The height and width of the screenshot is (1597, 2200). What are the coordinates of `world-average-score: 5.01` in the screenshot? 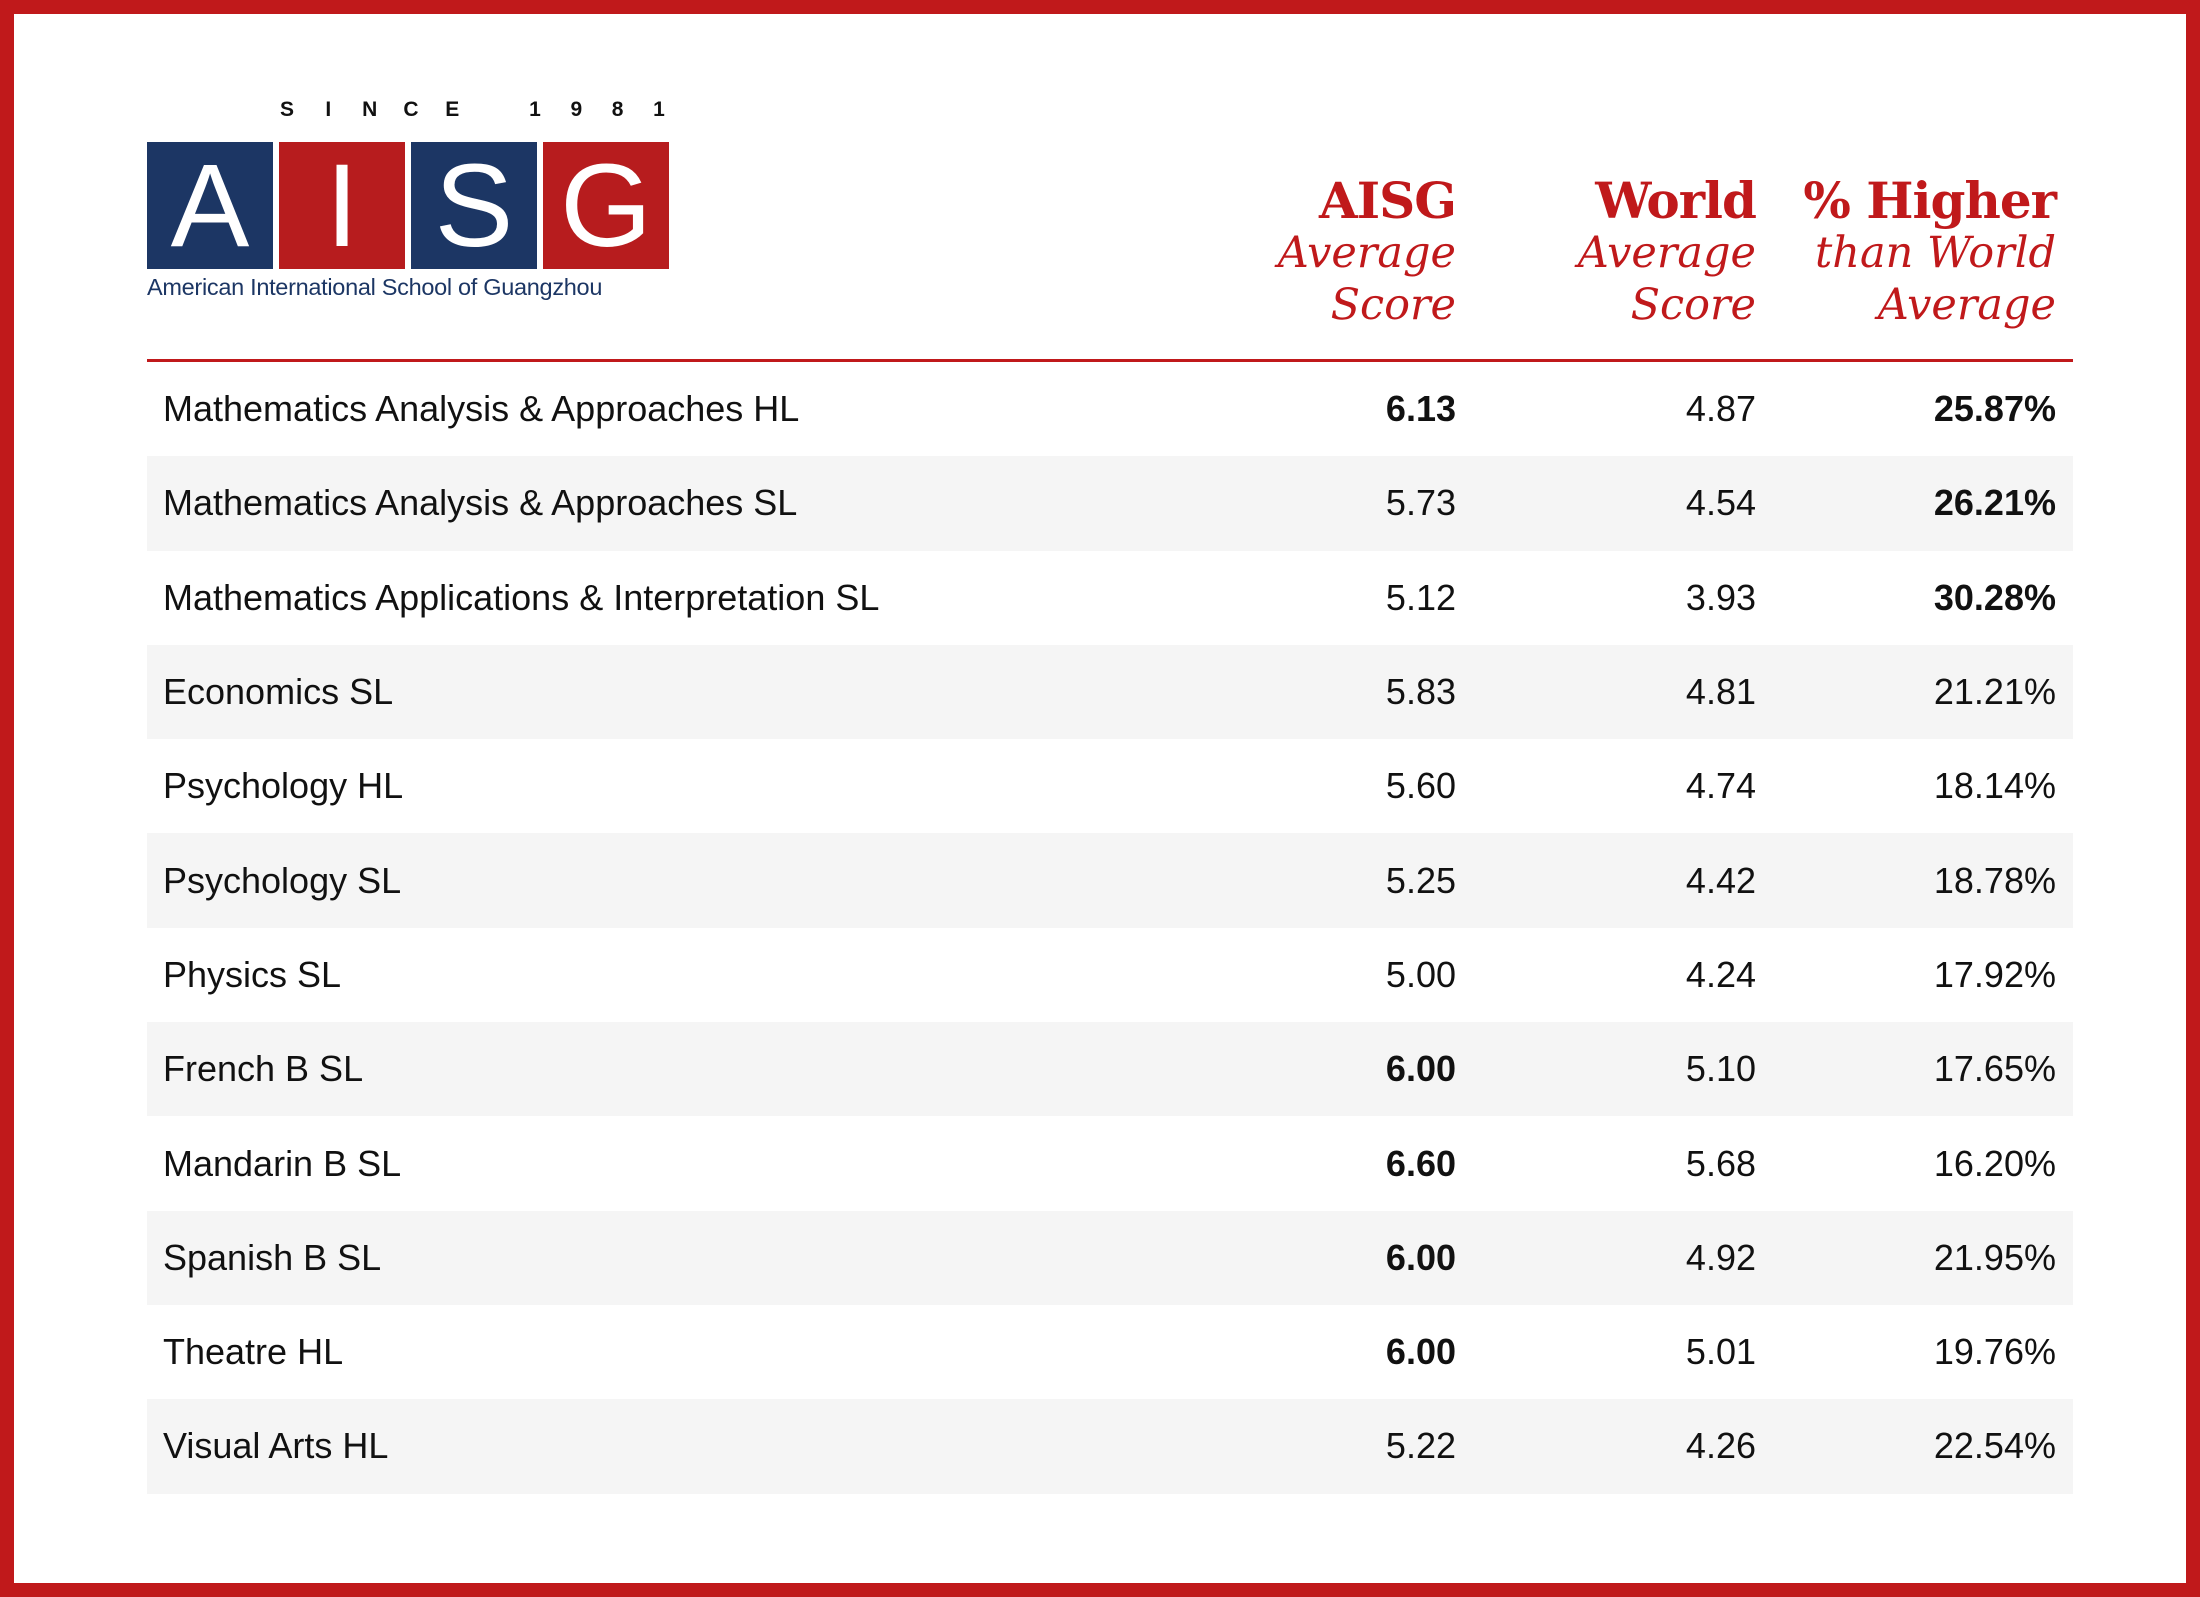 It's located at (1720, 1352).